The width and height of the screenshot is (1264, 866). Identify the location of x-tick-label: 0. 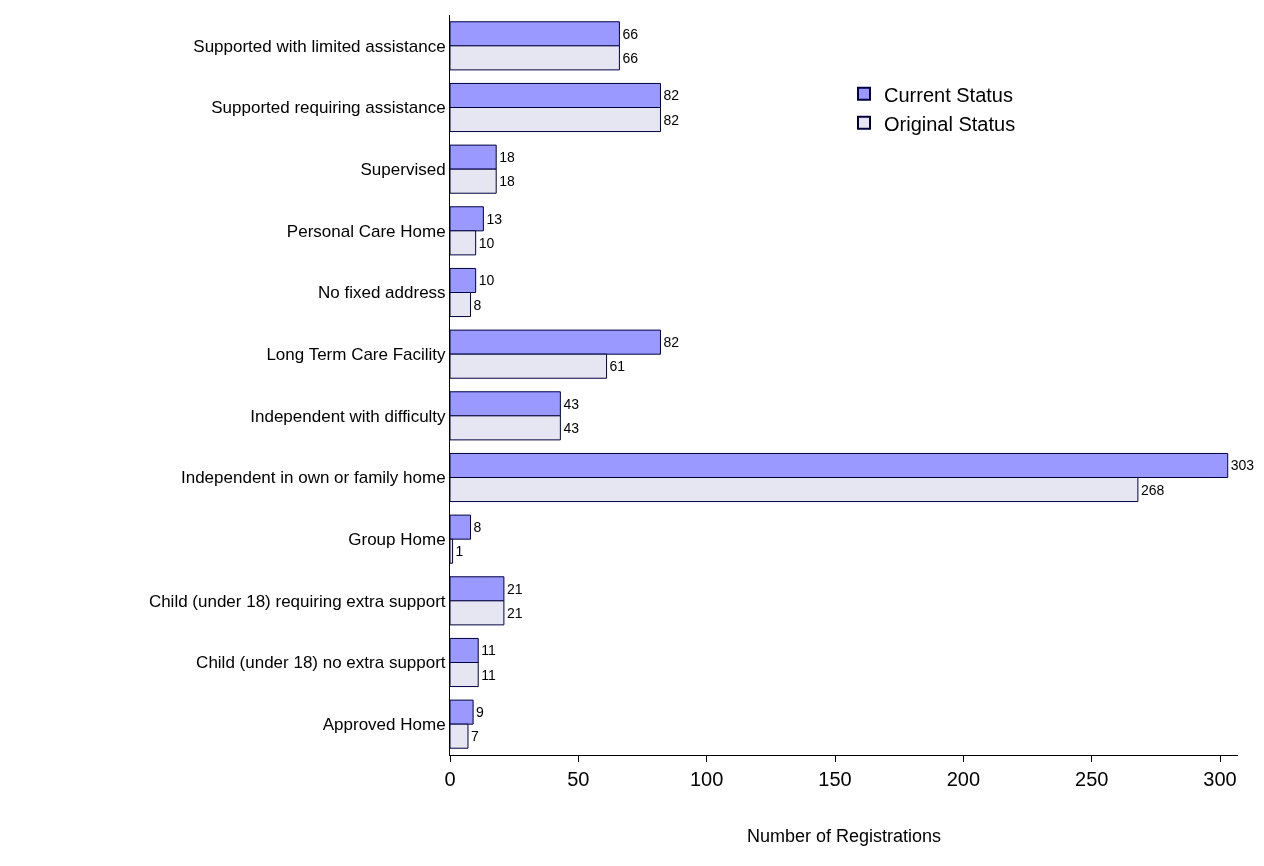
(450, 779).